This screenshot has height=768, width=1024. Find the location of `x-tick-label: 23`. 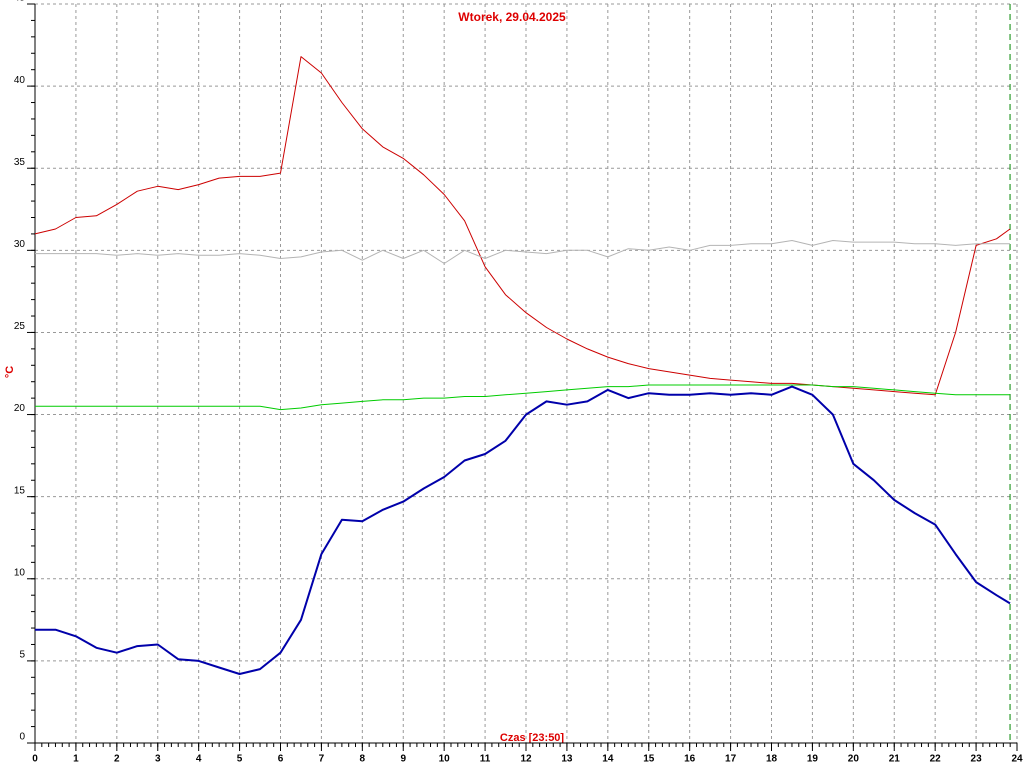

x-tick-label: 23 is located at coordinates (977, 759).